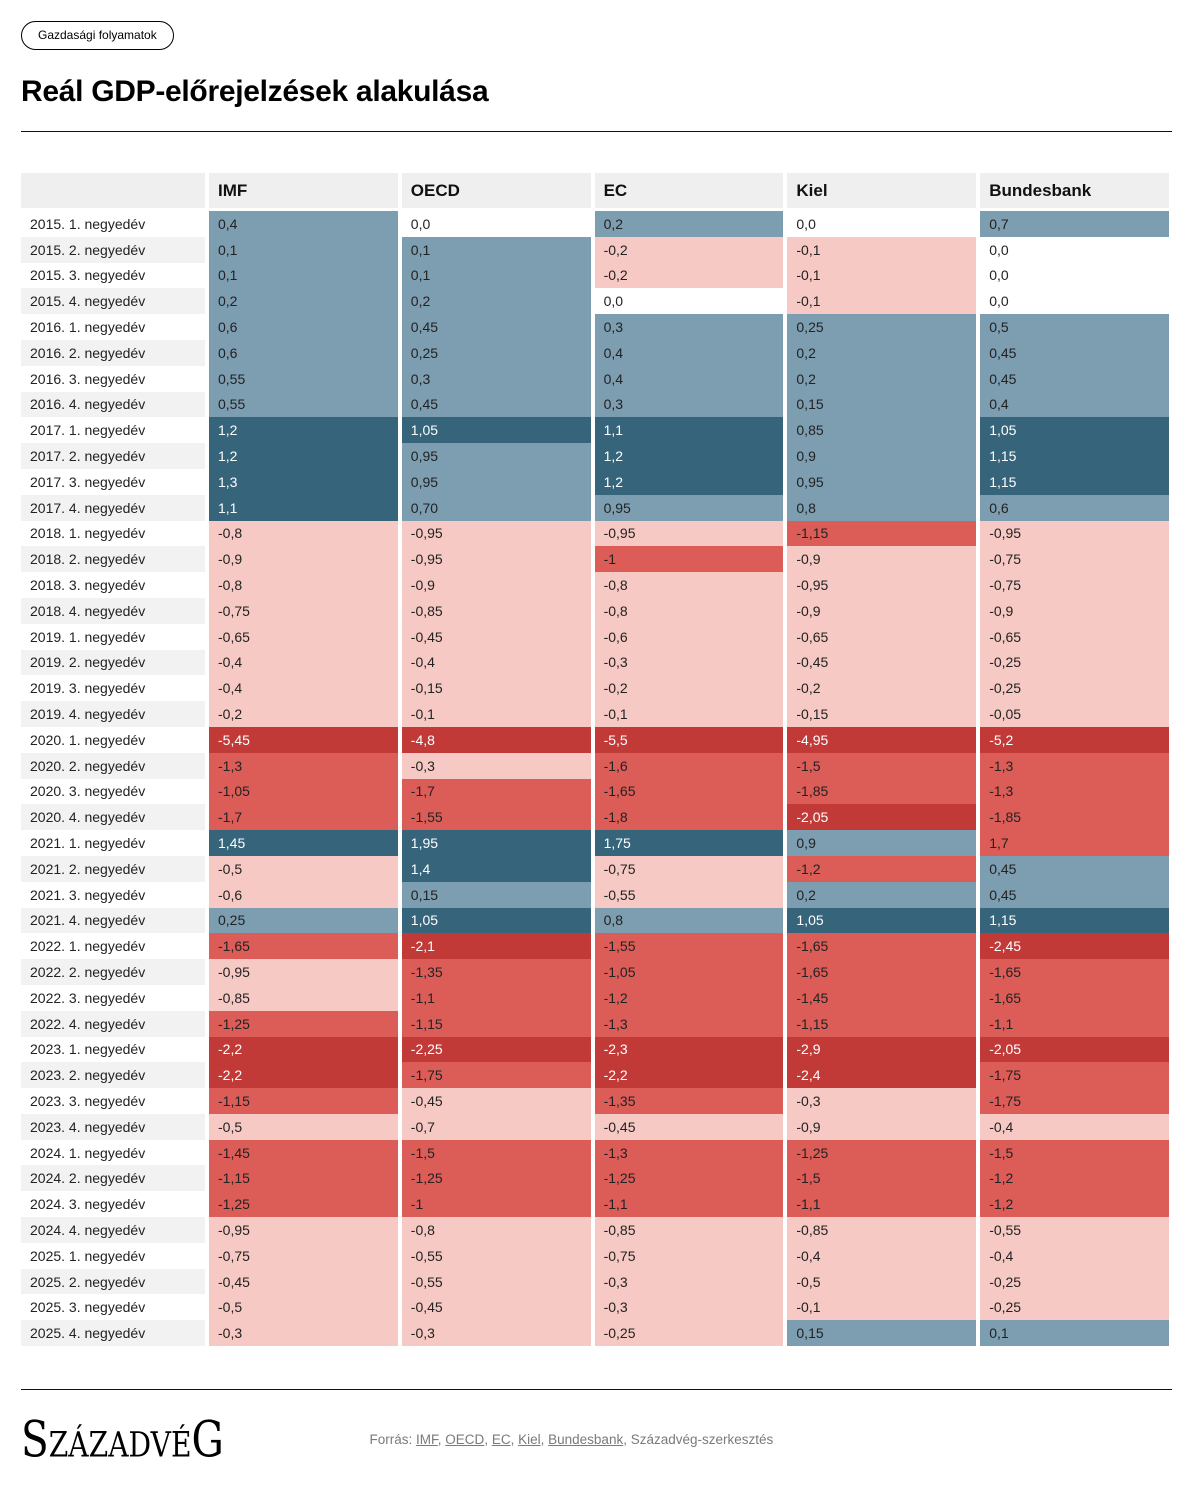 This screenshot has height=1502, width=1193. Describe the element at coordinates (427, 1439) in the screenshot. I see `source-link-imf: IMF` at that location.